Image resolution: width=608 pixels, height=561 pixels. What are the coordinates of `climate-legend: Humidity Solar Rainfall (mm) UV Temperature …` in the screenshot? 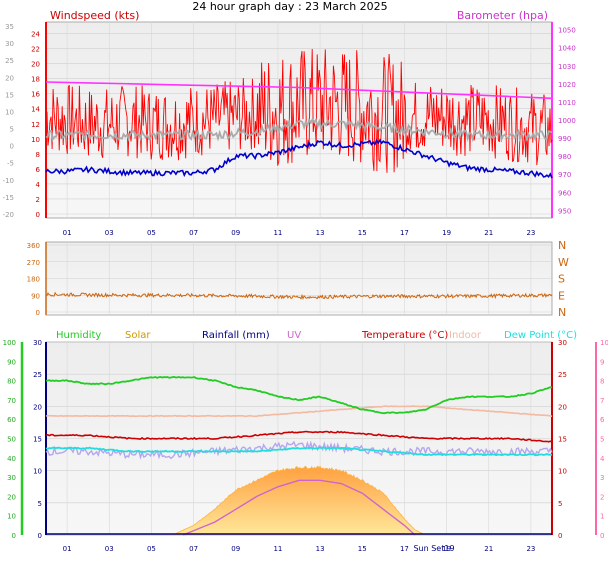 It's located at (316, 335).